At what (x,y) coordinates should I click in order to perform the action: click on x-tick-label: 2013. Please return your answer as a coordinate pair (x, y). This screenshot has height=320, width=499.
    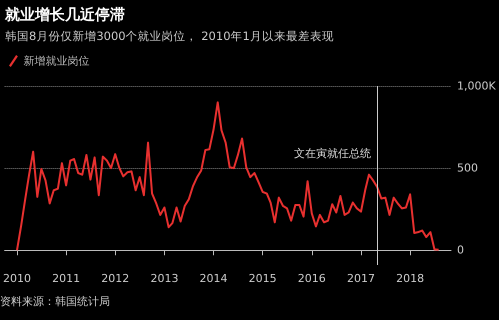
    Looking at the image, I should click on (164, 278).